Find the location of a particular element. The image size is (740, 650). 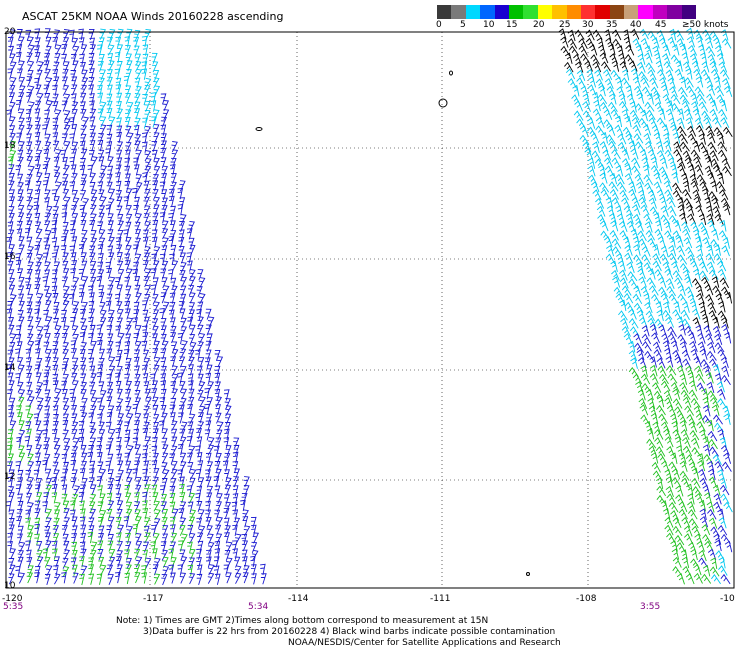

map-title: ASCAT 25KM NOAA Winds 20160228 ascending is located at coordinates (153, 16).